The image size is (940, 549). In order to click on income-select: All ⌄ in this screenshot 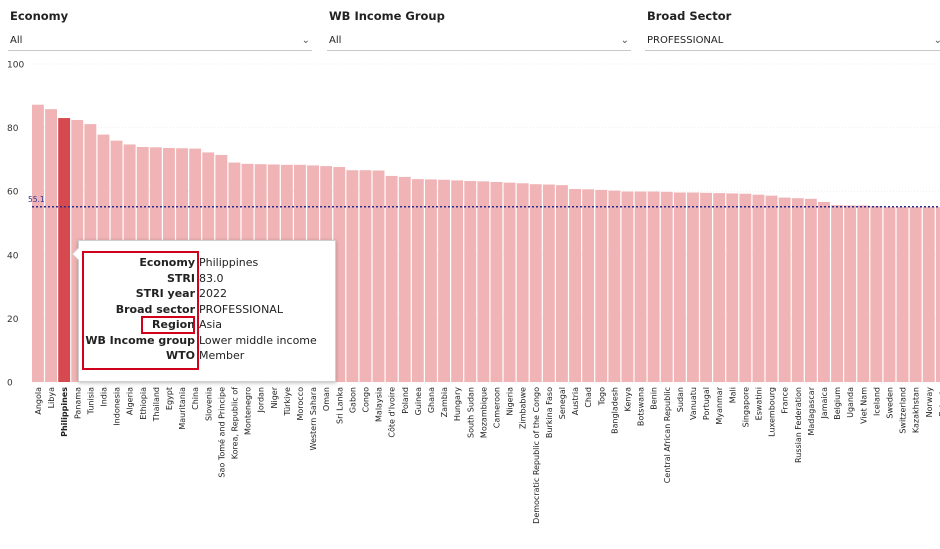, I will do `click(479, 41)`.